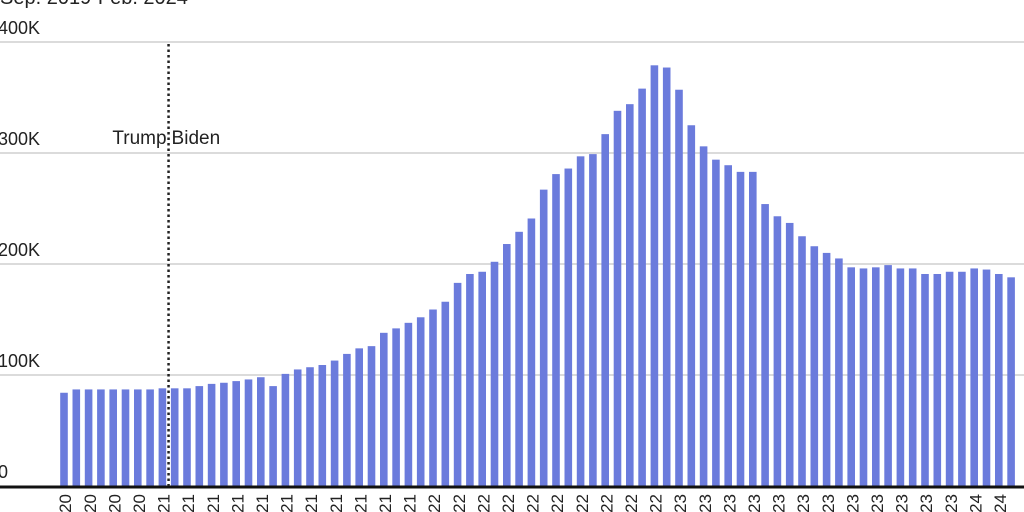 The image size is (1024, 512). Describe the element at coordinates (196, 138) in the screenshot. I see `annotation-biden: Biden` at that location.